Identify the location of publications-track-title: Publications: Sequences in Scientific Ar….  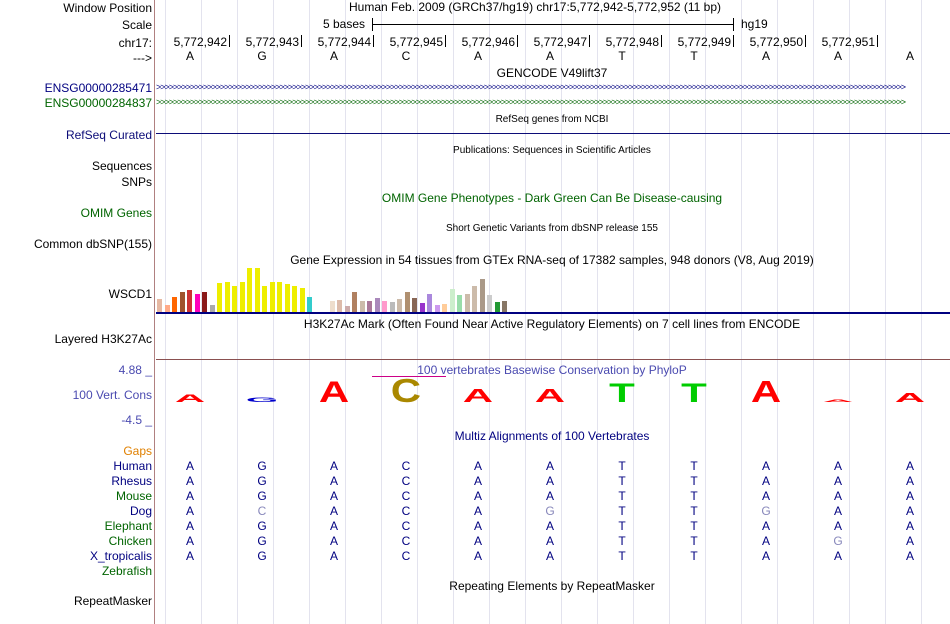
(552, 150).